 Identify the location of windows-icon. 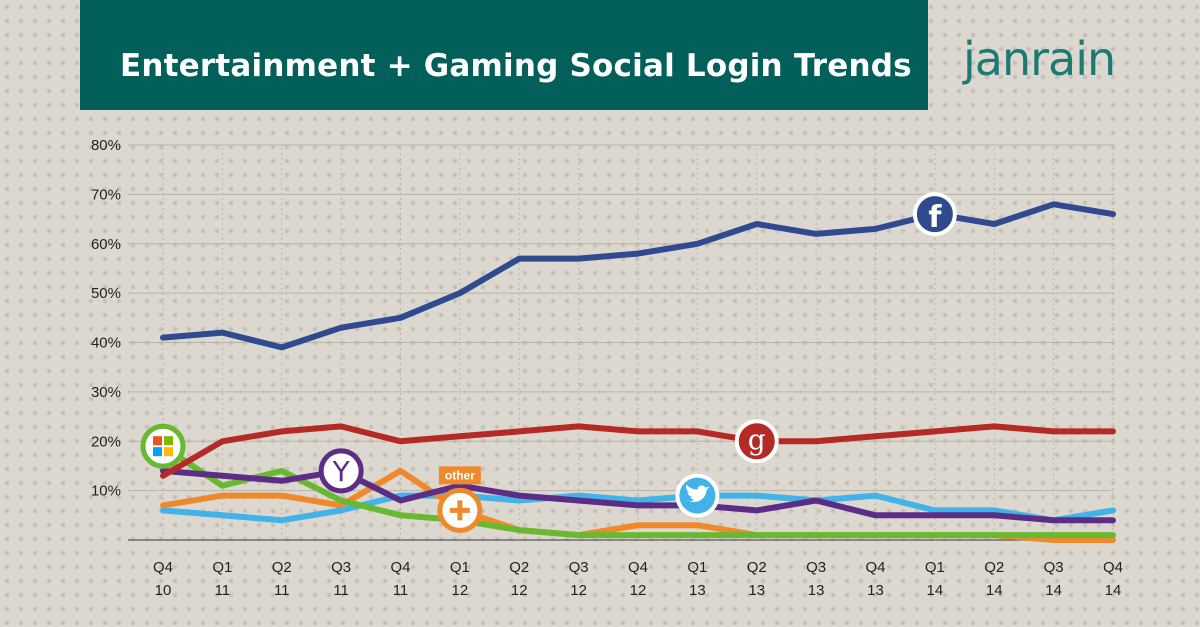
(163, 446).